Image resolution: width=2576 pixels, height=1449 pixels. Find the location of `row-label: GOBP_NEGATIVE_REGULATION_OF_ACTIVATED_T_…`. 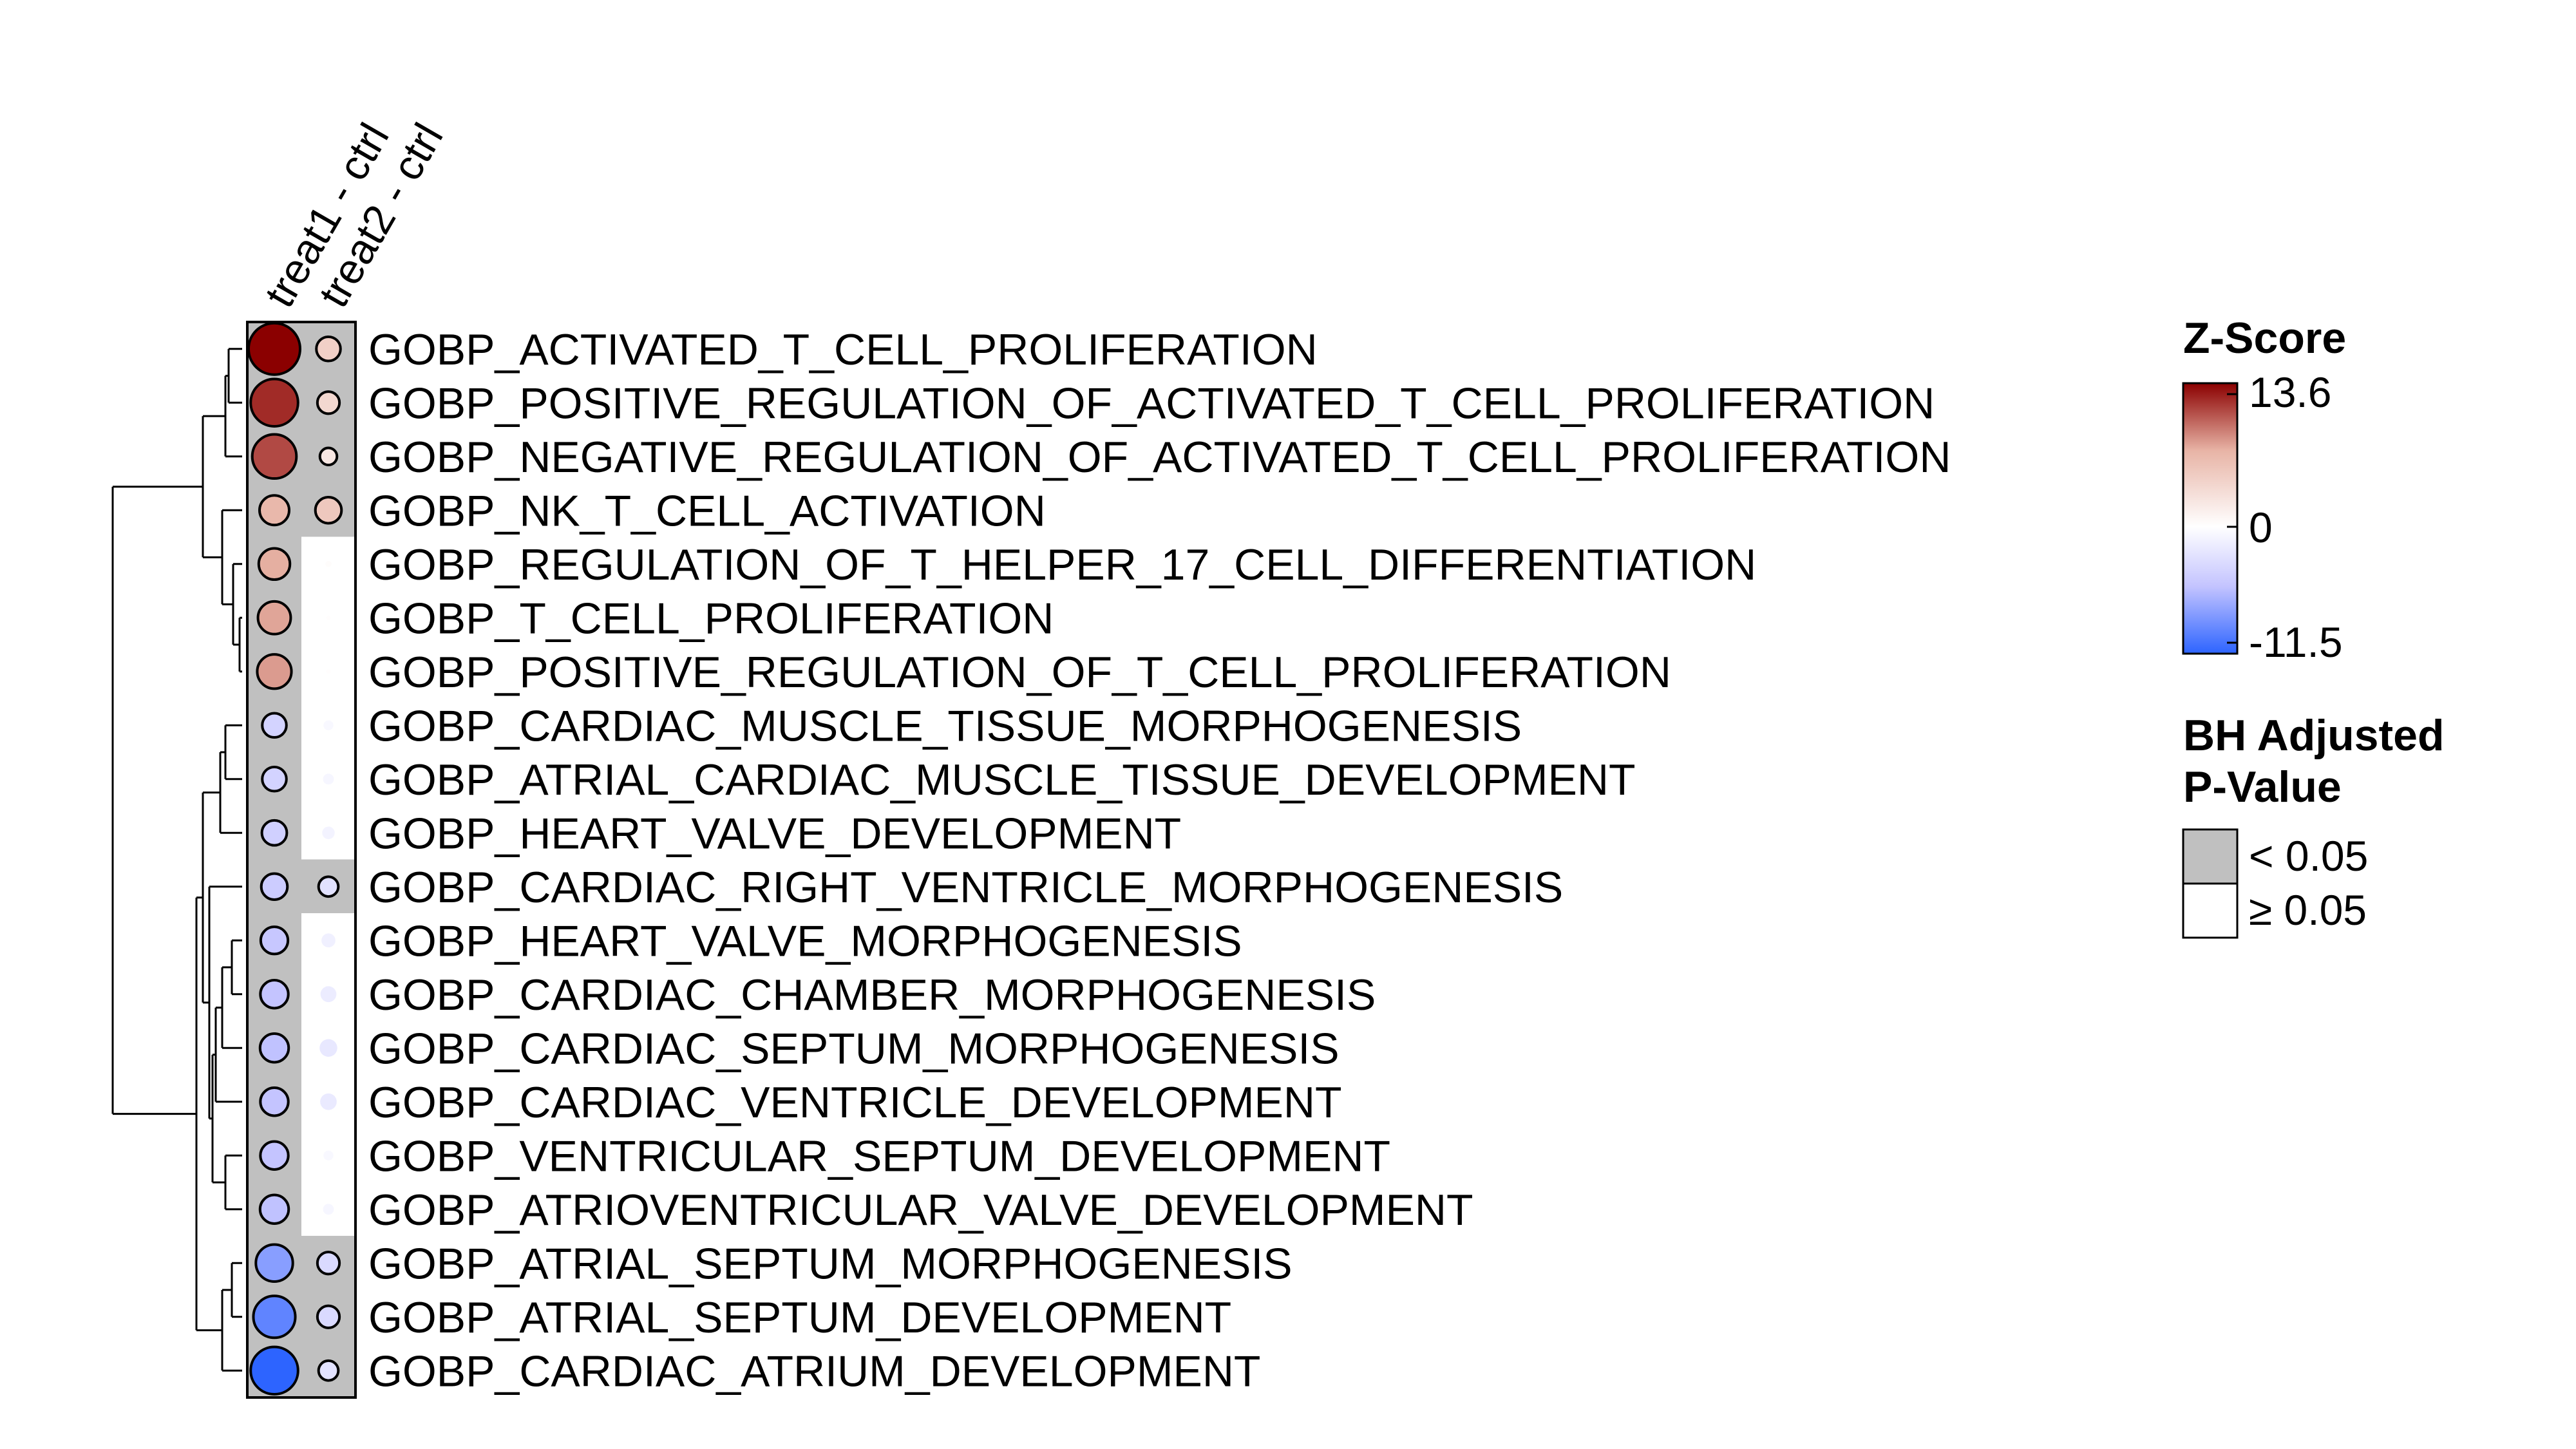

row-label: GOBP_NEGATIVE_REGULATION_OF_ACTIVATED_T_… is located at coordinates (1159, 458).